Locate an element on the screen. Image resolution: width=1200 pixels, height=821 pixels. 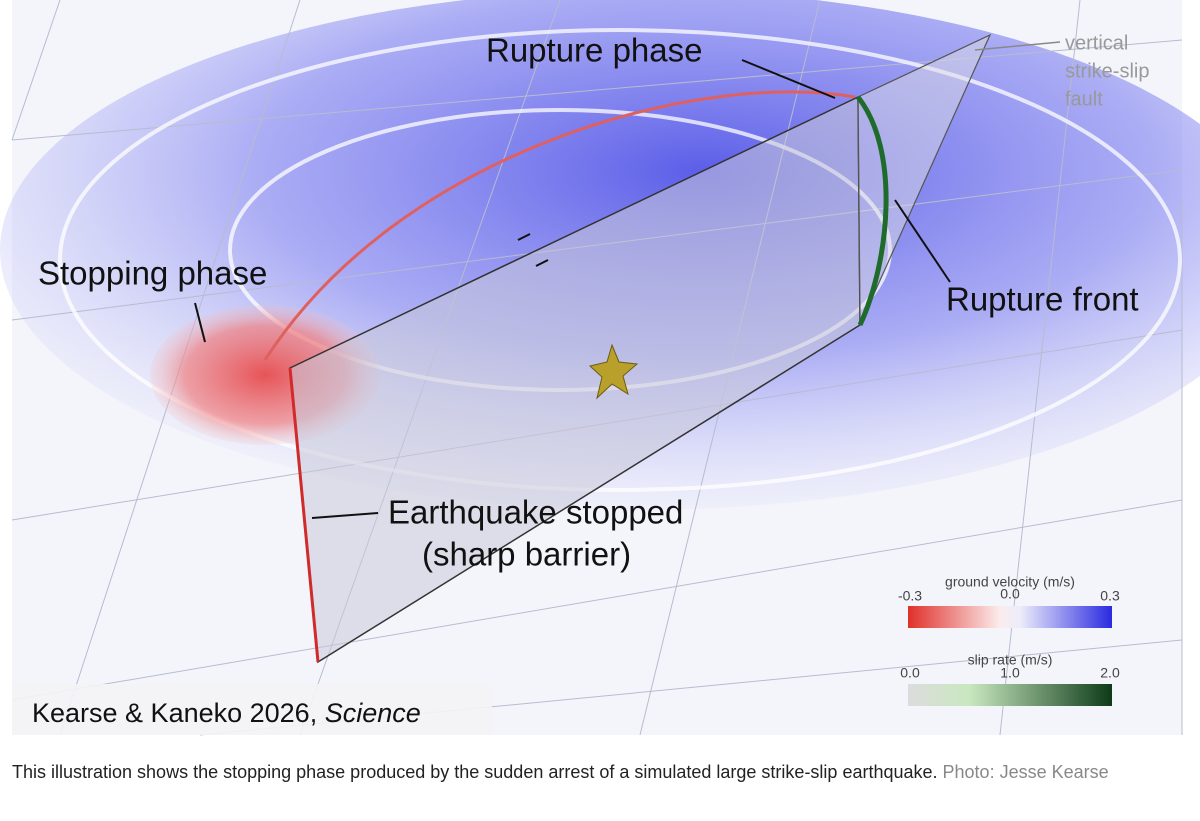
credit: Kearse & Kaneko 2026, Science is located at coordinates (226, 713).